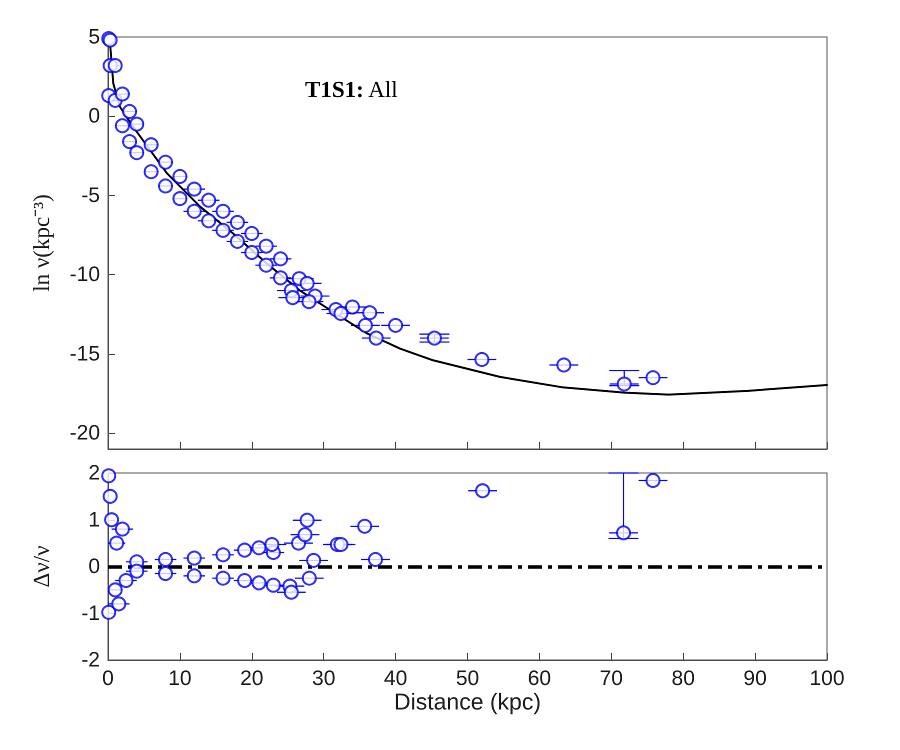 The width and height of the screenshot is (900, 750). What do you see at coordinates (467, 701) in the screenshot?
I see `x-axis-title: Distance (kpc)` at bounding box center [467, 701].